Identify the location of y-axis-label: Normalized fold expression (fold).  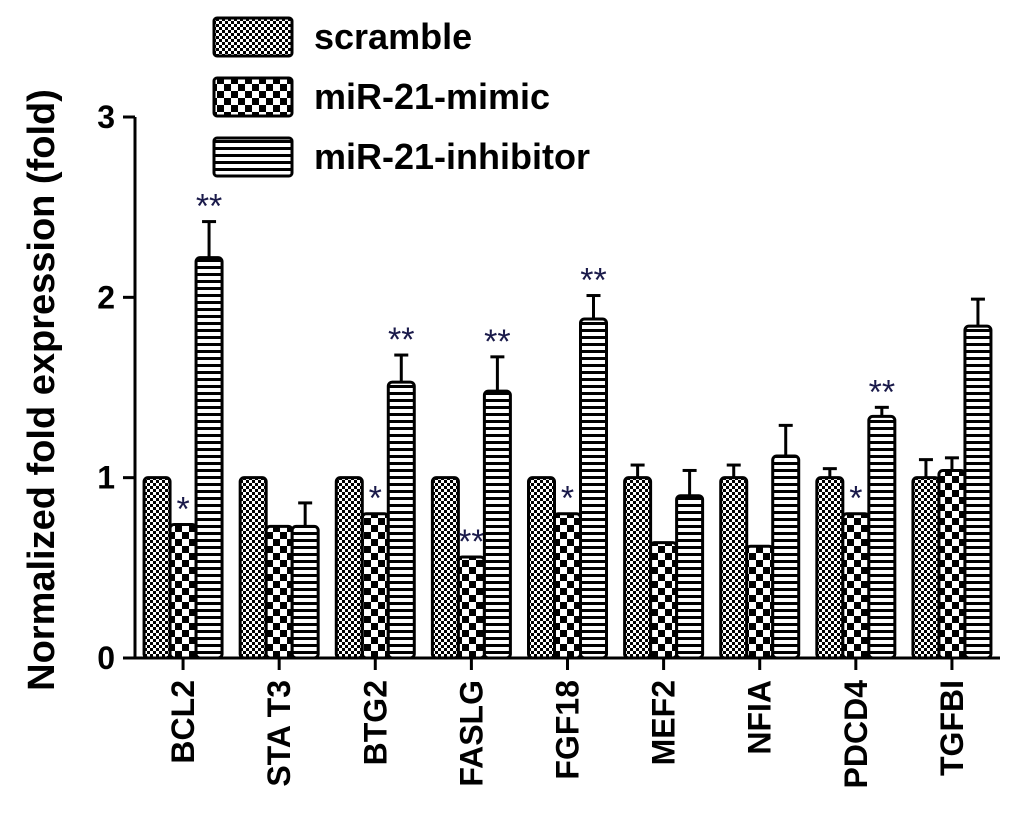
(42, 390).